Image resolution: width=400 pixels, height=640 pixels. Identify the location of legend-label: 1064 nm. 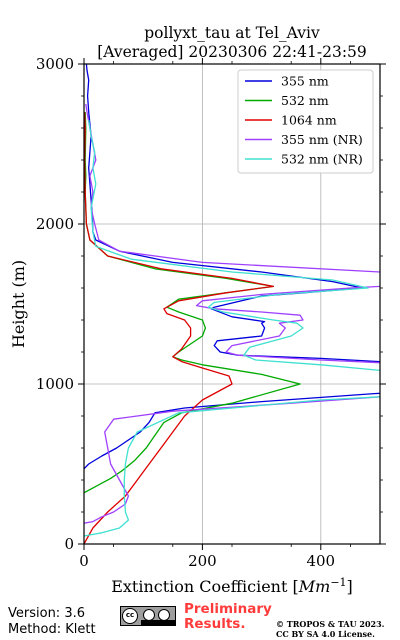
(309, 120).